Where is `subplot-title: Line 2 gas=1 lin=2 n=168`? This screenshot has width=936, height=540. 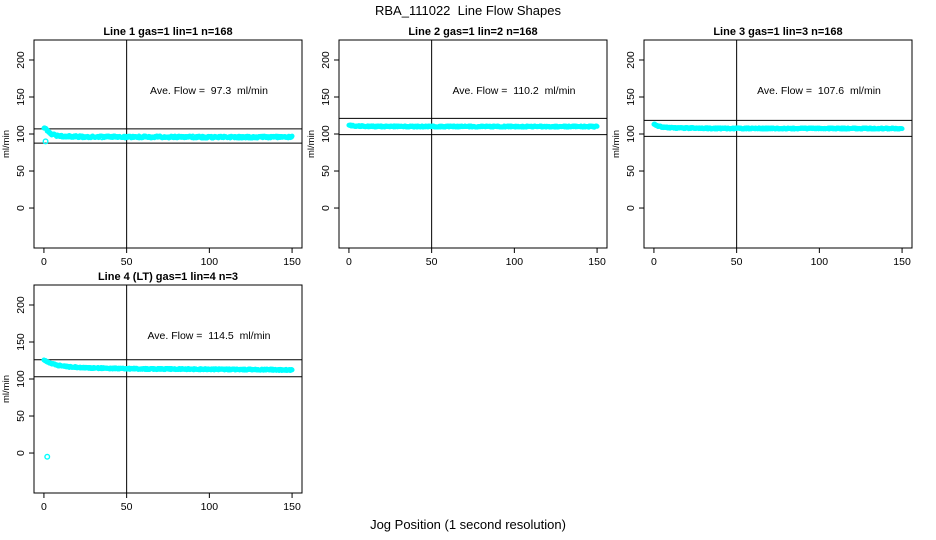
subplot-title: Line 2 gas=1 lin=2 n=168 is located at coordinates (472, 32).